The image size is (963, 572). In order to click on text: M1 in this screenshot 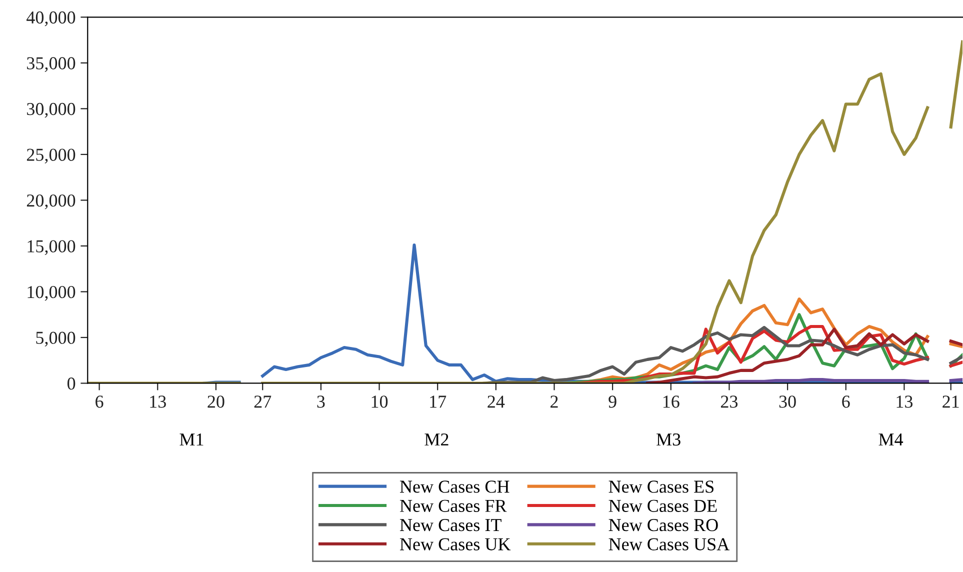, I will do `click(192, 440)`.